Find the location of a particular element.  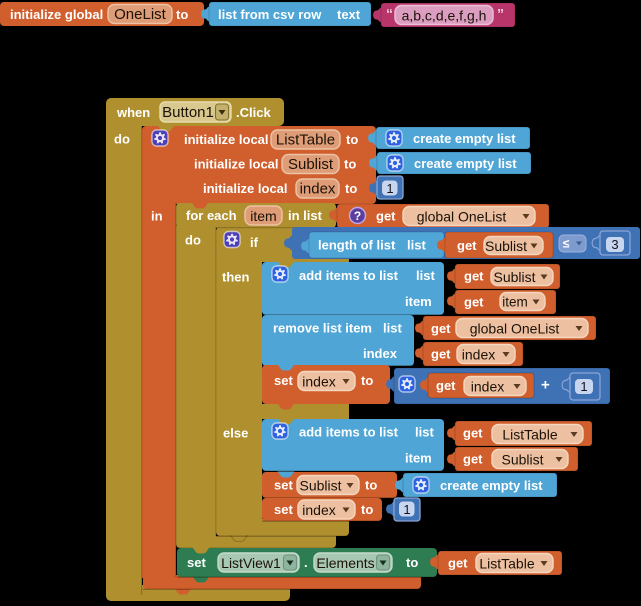

svg-text: for each is located at coordinates (211, 215).